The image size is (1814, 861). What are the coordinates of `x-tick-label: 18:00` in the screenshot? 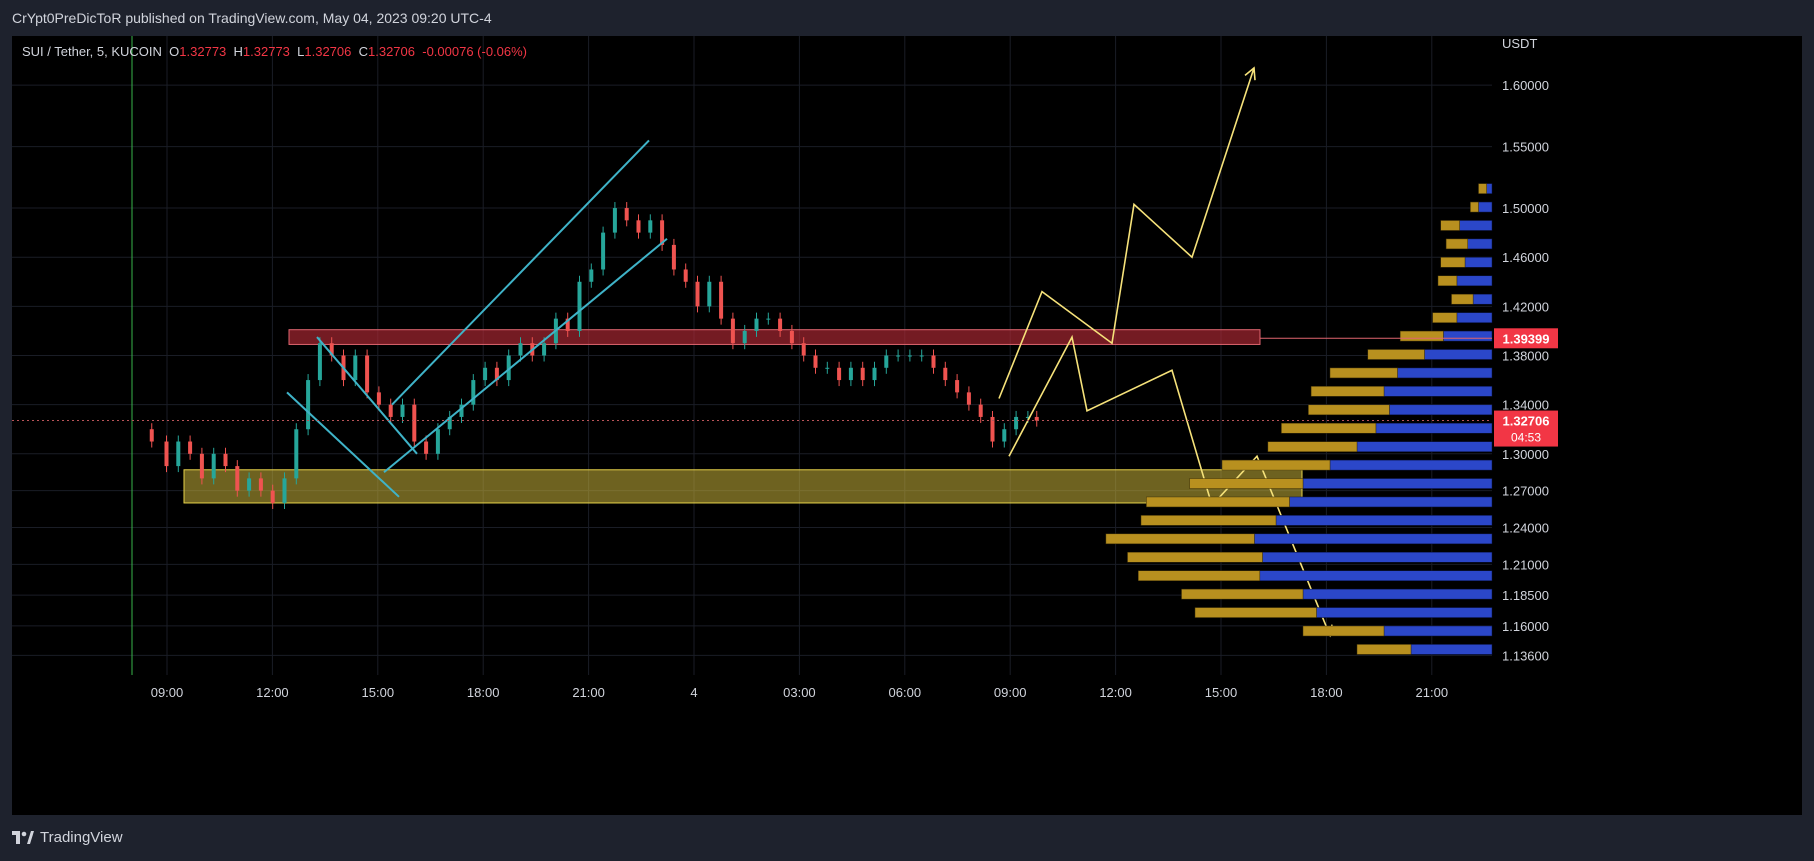 It's located at (1326, 692).